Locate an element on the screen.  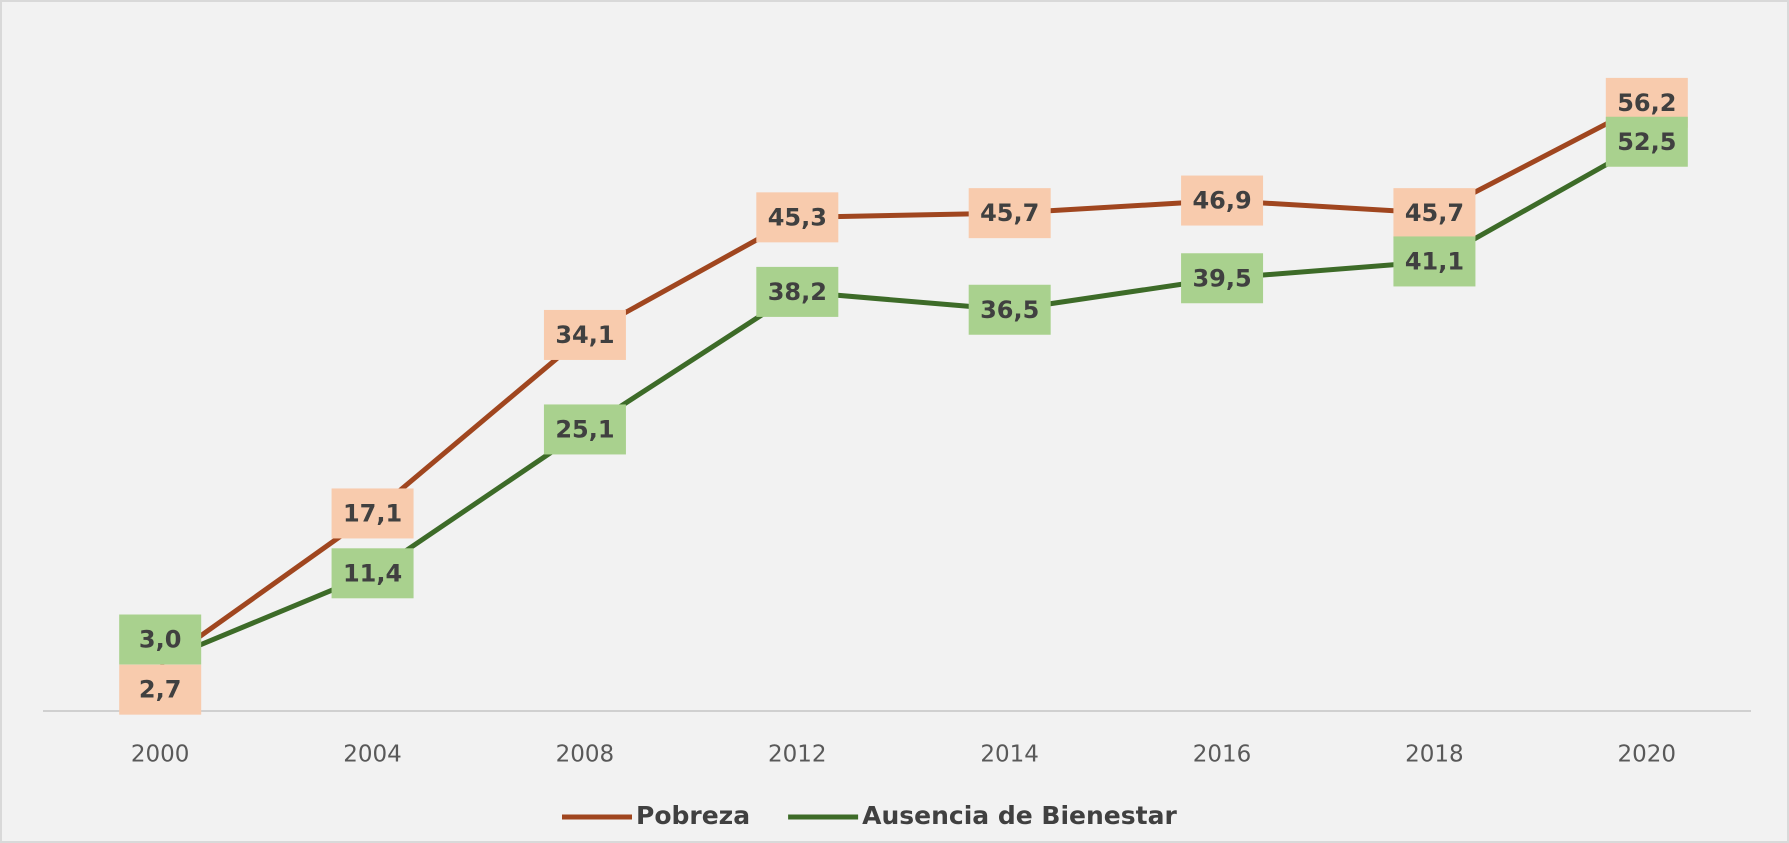
value-label: 56,2 is located at coordinates (1646, 103).